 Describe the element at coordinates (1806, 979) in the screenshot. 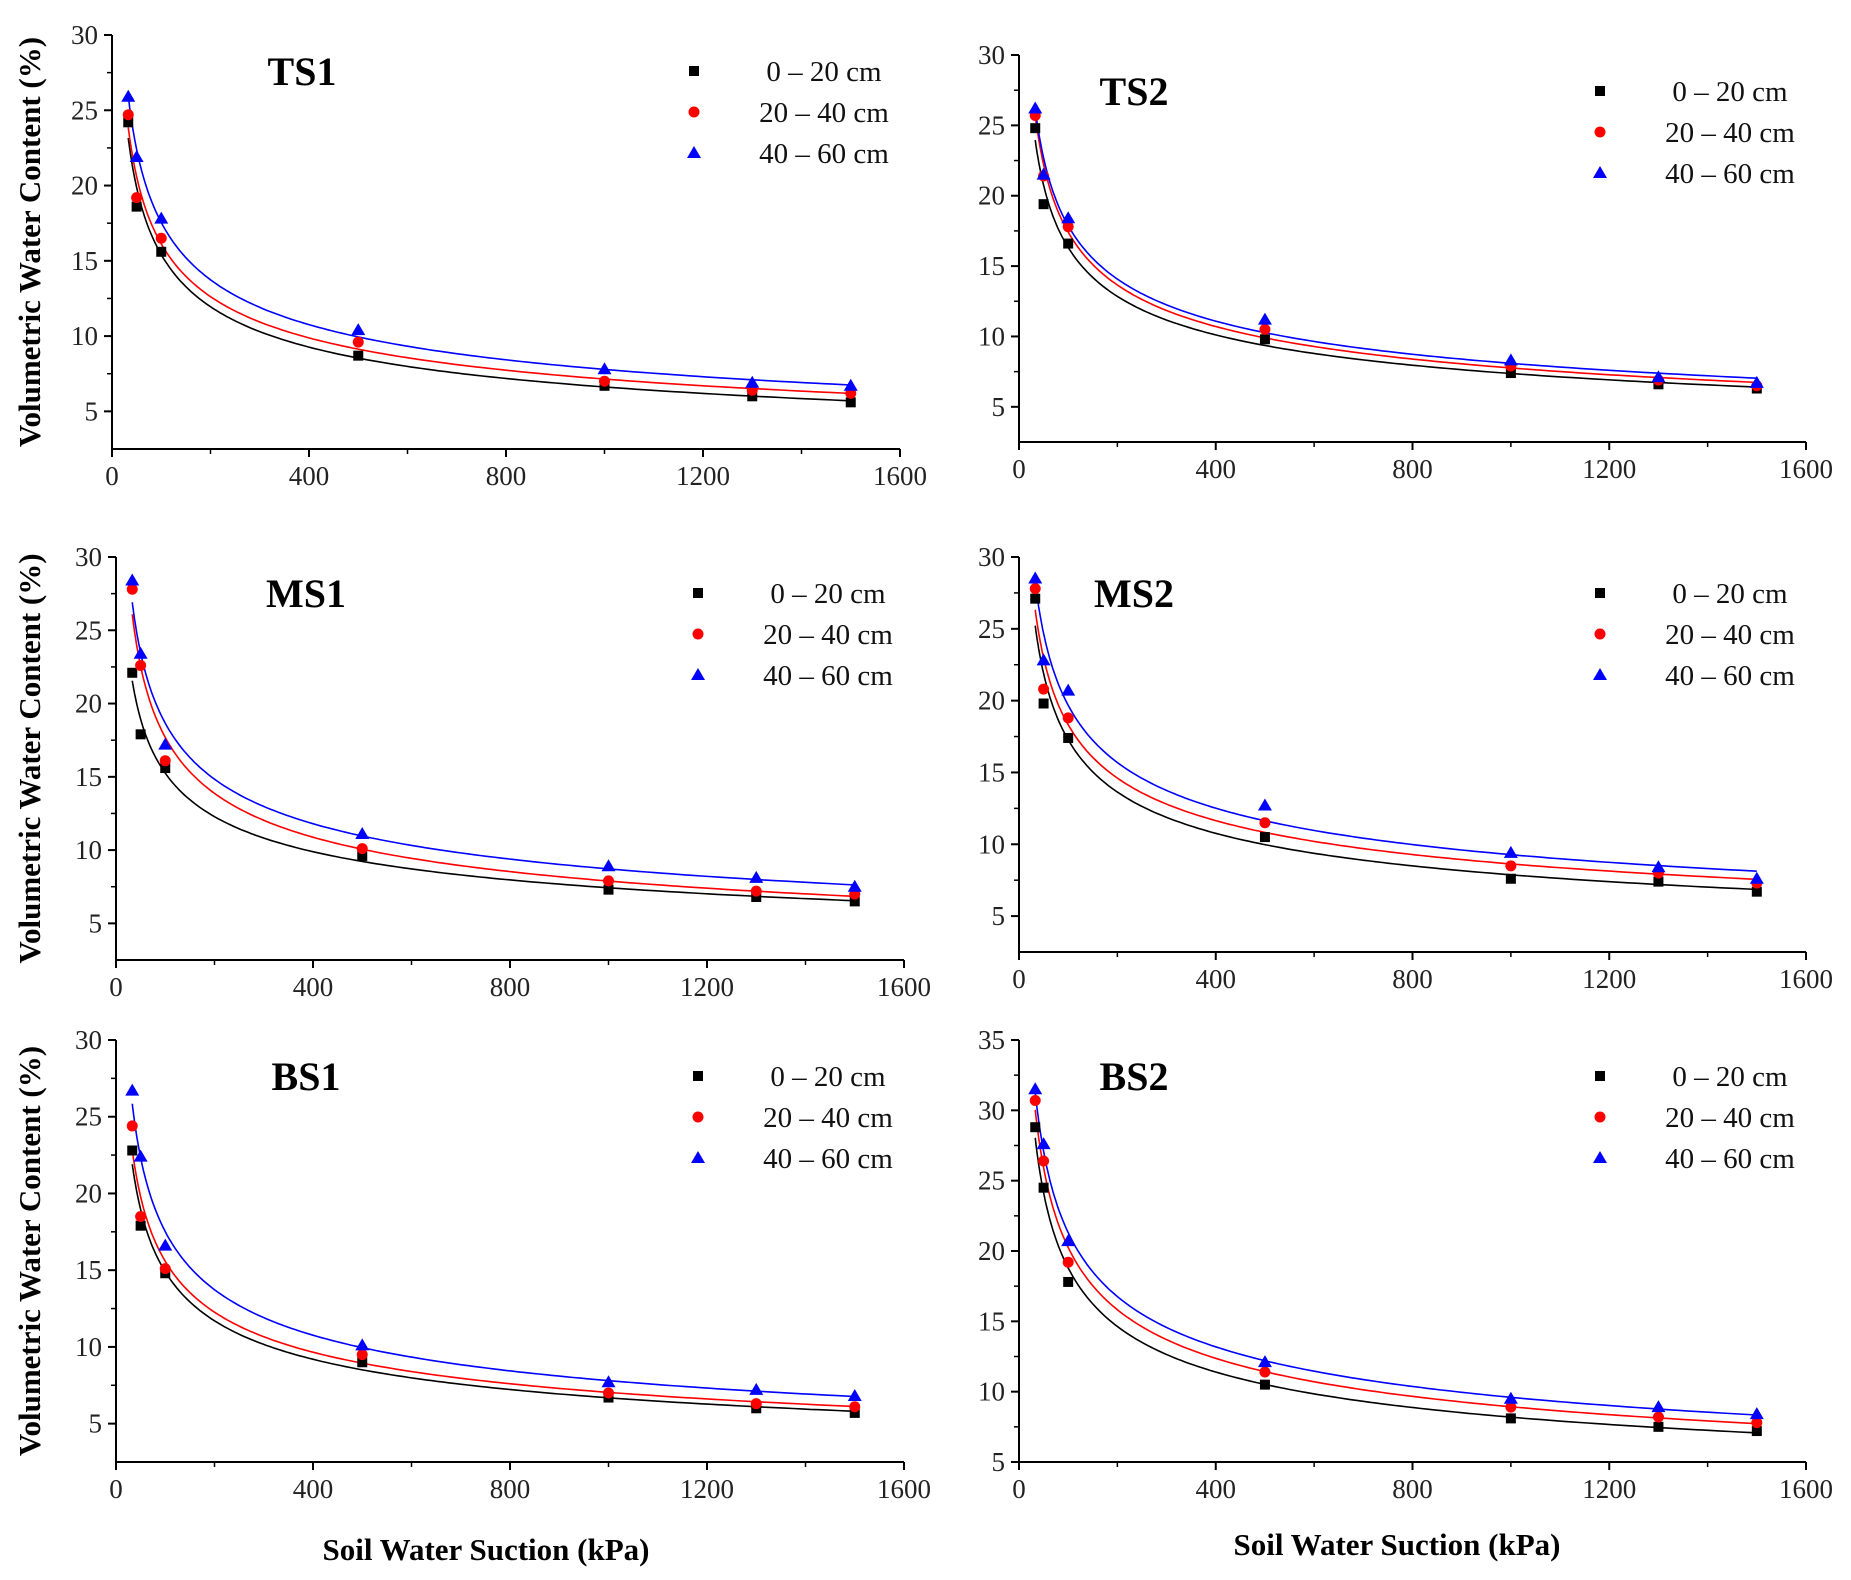

I see `x-tick-label: 1600` at that location.